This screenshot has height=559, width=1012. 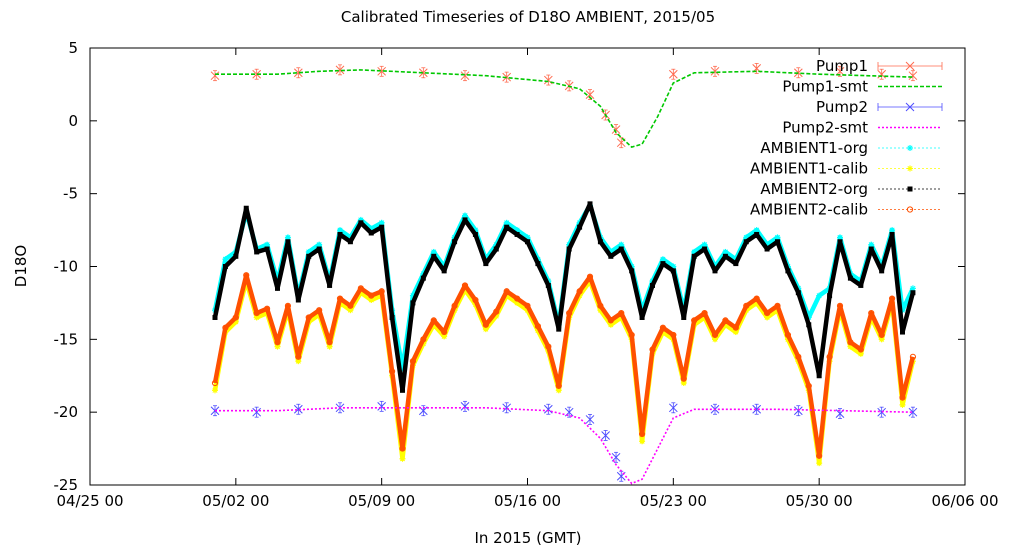 What do you see at coordinates (851, 189) in the screenshot?
I see `legend-entry: AMBIENT2-org` at bounding box center [851, 189].